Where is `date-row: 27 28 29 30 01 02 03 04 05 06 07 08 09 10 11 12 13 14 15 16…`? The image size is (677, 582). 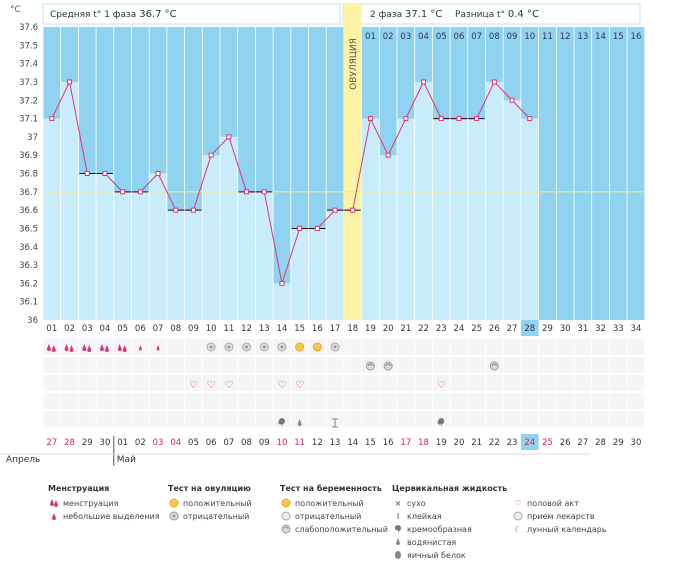
date-row: 27 28 29 30 01 02 03 04 05 06 07 08 09 10 11 12 13 14 15 16… is located at coordinates (320, 450).